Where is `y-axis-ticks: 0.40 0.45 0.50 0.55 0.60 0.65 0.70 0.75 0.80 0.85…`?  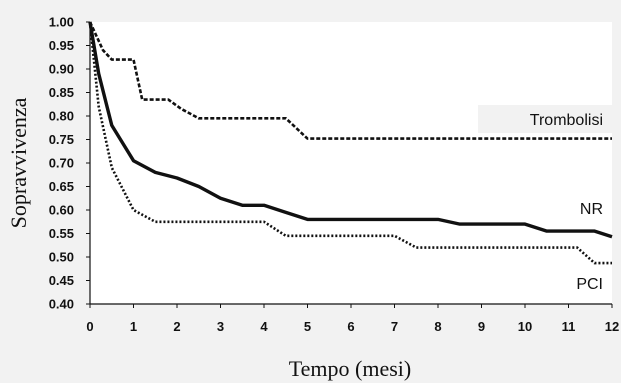
y-axis-ticks: 0.40 0.45 0.50 0.55 0.60 0.65 0.70 0.75 0.80 0.85… is located at coordinates (69, 163).